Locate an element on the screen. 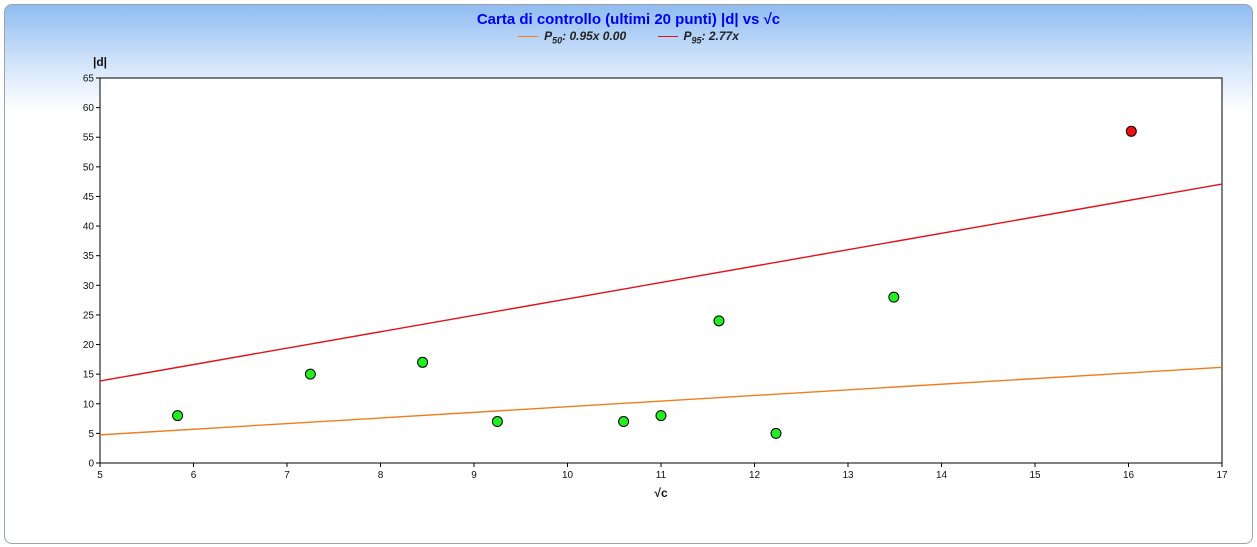 The width and height of the screenshot is (1257, 547). legend-item-p50: P50: 0.95x 0.00 is located at coordinates (572, 37).